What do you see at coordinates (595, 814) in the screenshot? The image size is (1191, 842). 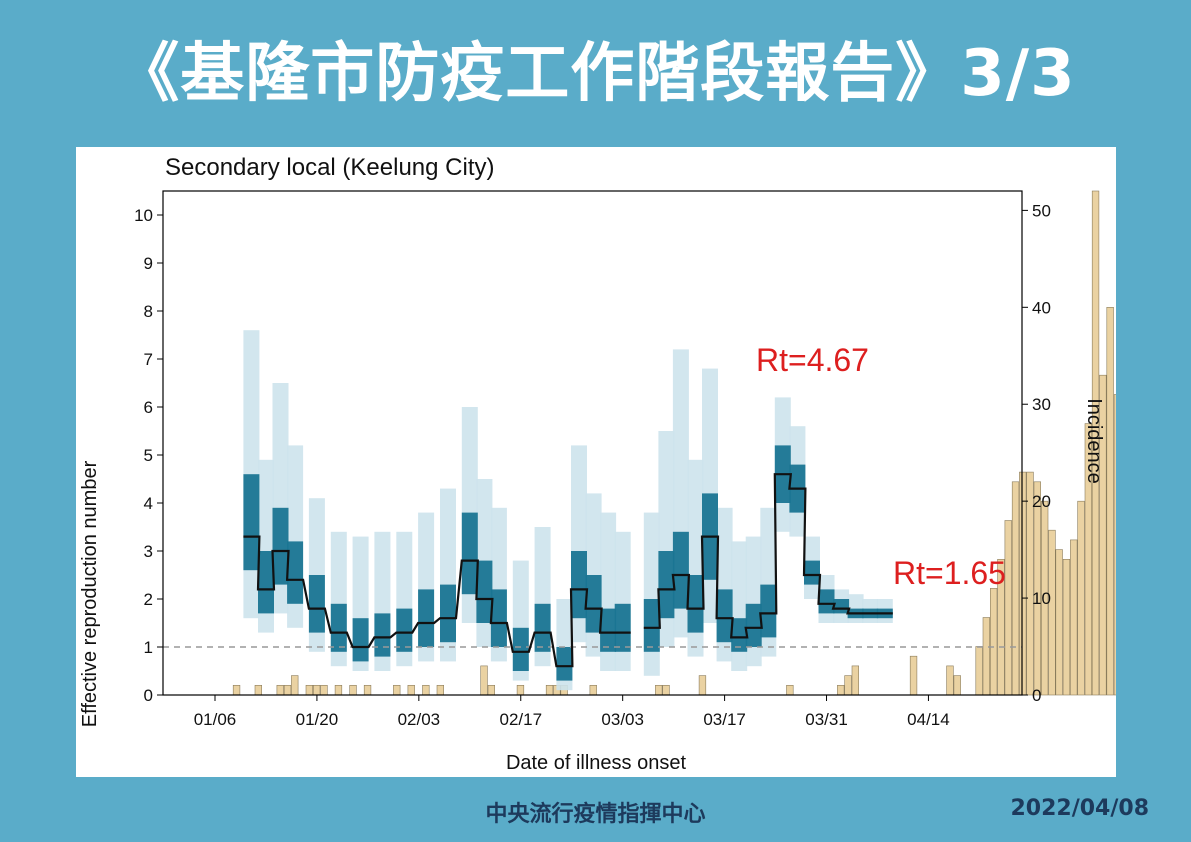 I see `footer-org: 中央流行疫情指揮中心` at bounding box center [595, 814].